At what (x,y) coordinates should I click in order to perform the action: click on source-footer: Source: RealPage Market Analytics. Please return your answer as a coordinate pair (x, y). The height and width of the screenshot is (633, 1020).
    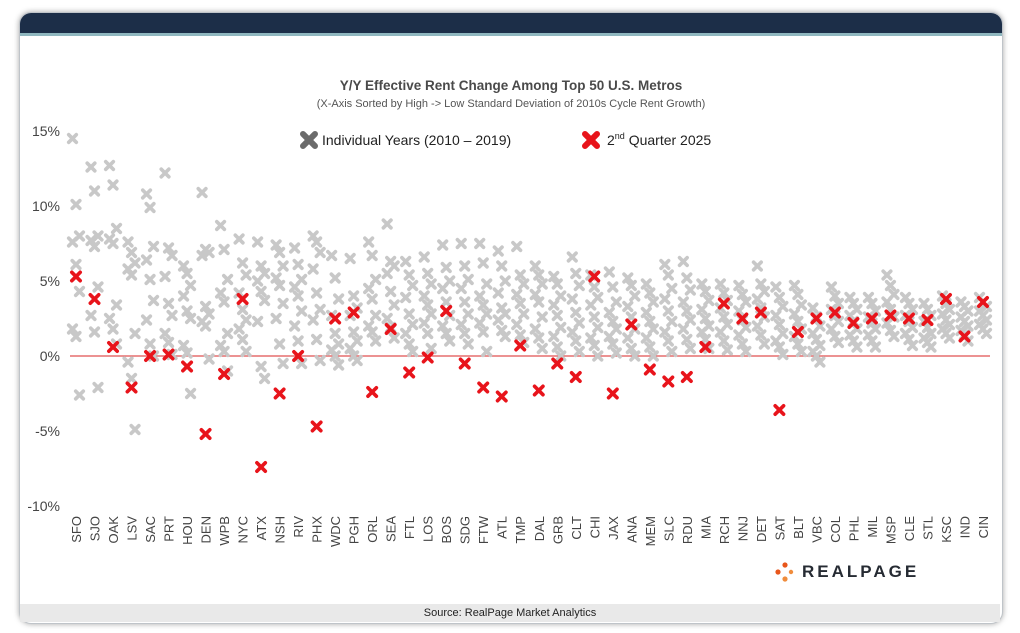
    Looking at the image, I should click on (510, 613).